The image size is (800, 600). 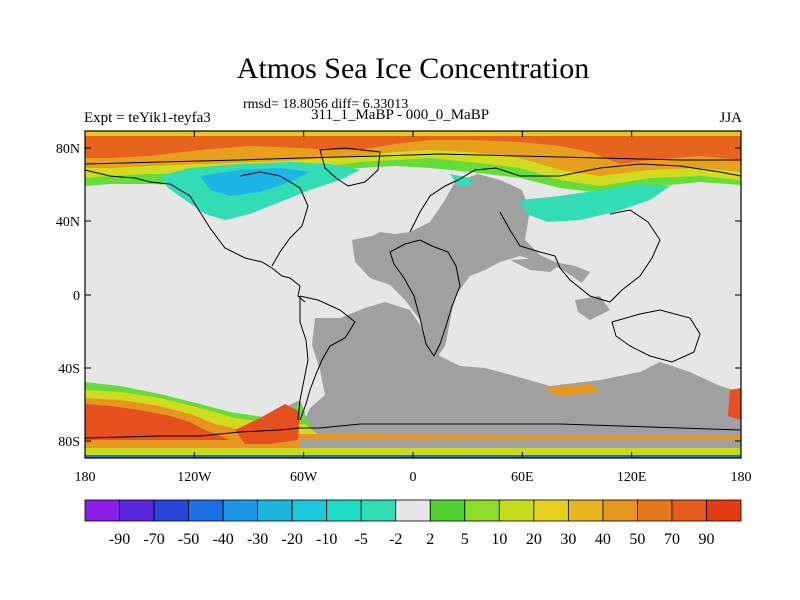 What do you see at coordinates (430, 539) in the screenshot?
I see `colorbar-label: 2` at bounding box center [430, 539].